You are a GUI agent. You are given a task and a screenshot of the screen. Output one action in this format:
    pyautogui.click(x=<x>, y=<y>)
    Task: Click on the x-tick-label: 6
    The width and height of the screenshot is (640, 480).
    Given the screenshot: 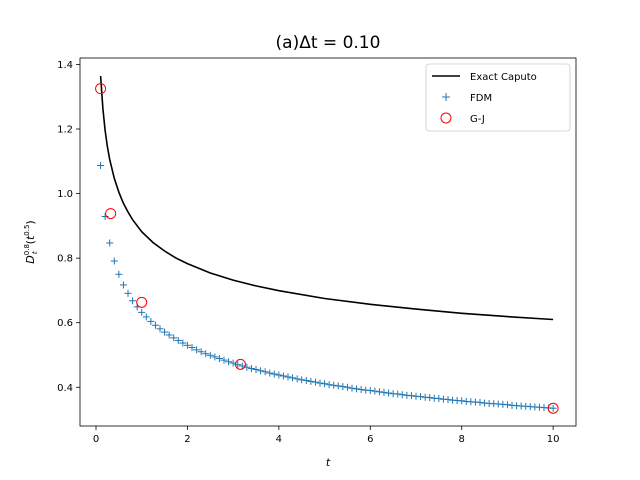 What is the action you would take?
    pyautogui.click(x=370, y=439)
    